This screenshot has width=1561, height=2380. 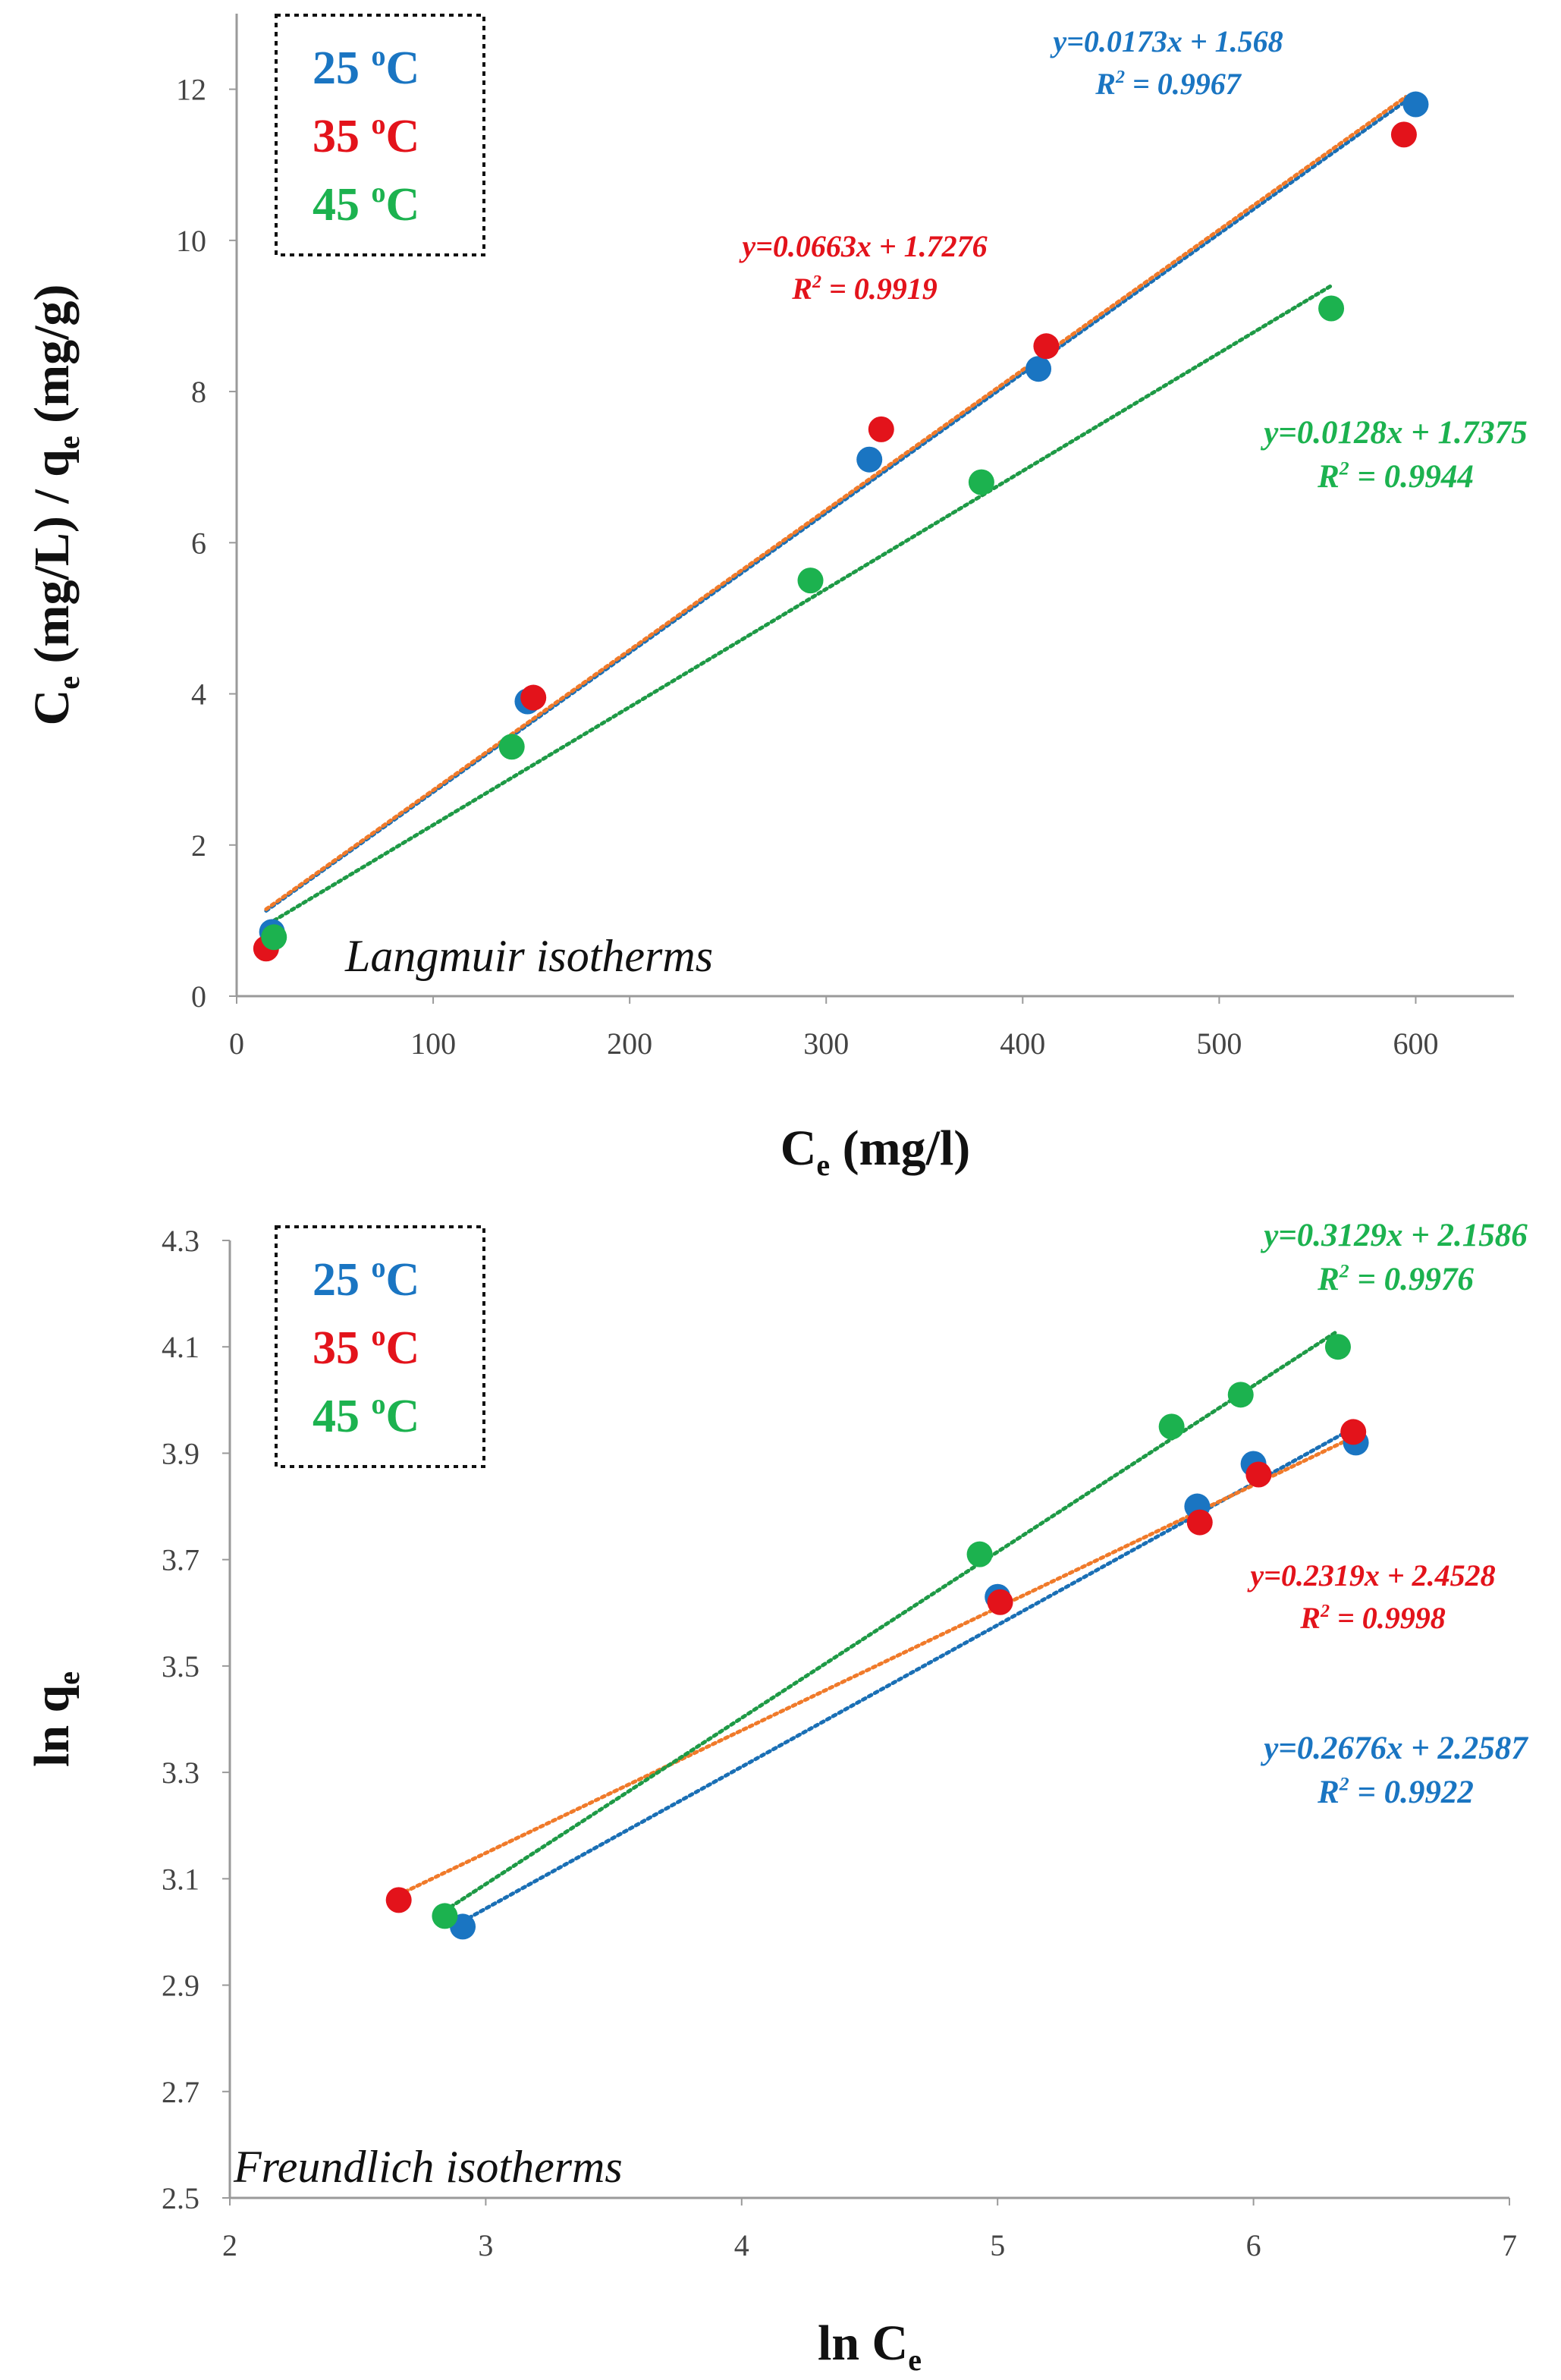 What do you see at coordinates (1415, 1044) in the screenshot?
I see `x-tick-label: 600` at bounding box center [1415, 1044].